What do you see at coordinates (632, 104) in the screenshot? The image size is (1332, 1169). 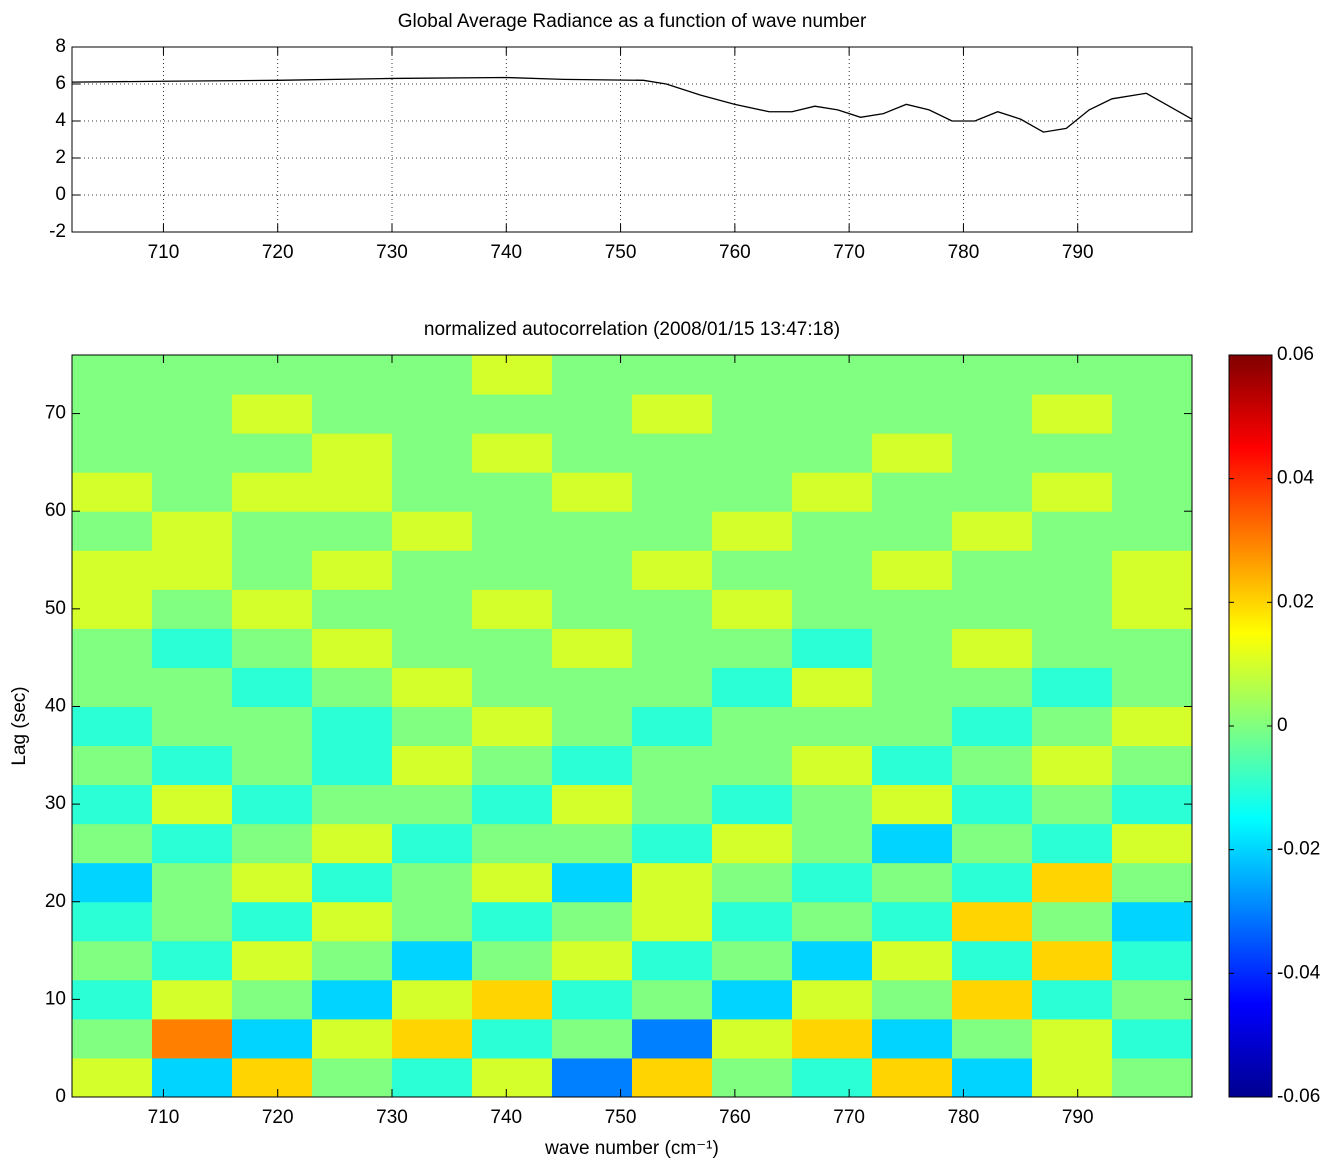 I see `radiance-line` at bounding box center [632, 104].